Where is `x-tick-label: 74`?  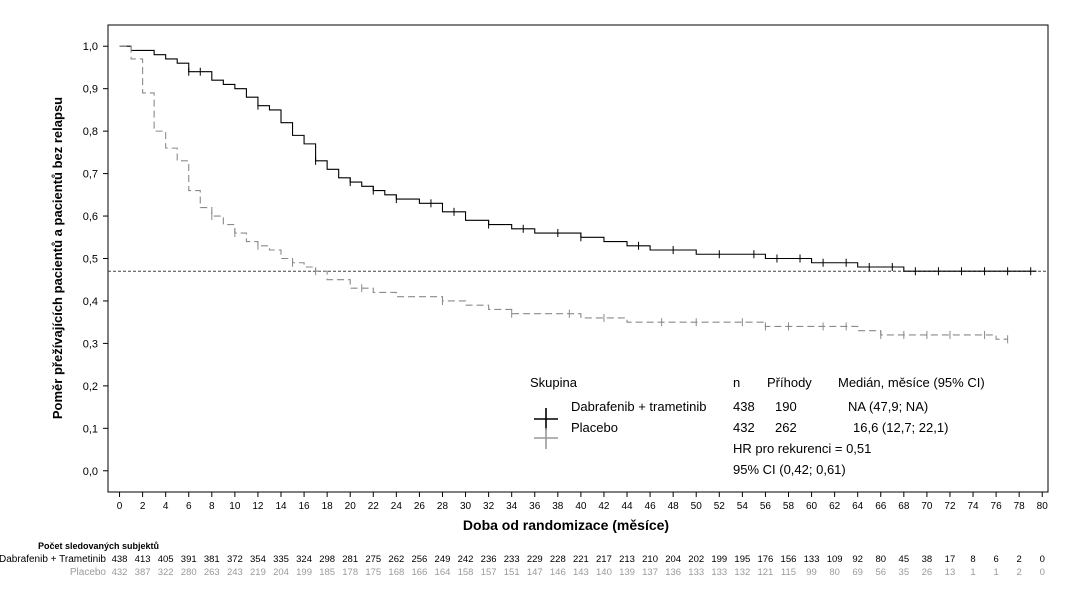 x-tick-label: 74 is located at coordinates (973, 506).